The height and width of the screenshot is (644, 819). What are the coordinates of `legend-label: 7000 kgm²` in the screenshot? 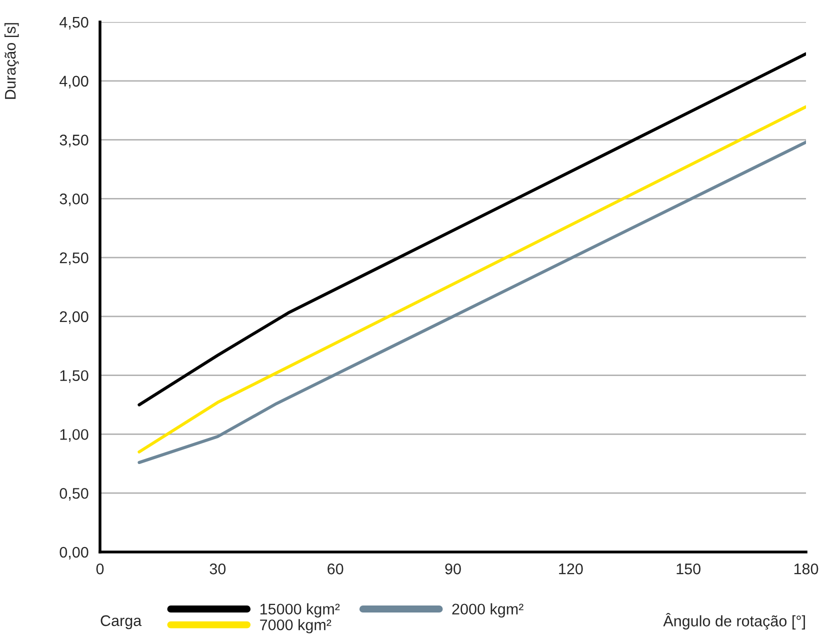 It's located at (296, 626).